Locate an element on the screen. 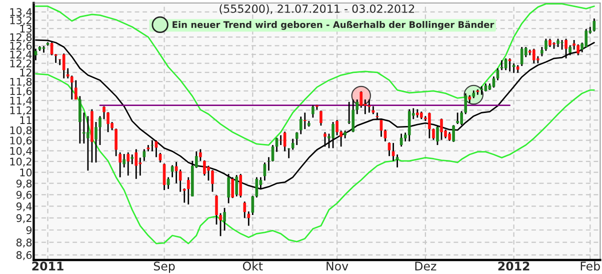 The width and height of the screenshot is (602, 274). y-tick-label: 12,6 is located at coordinates (21, 46).